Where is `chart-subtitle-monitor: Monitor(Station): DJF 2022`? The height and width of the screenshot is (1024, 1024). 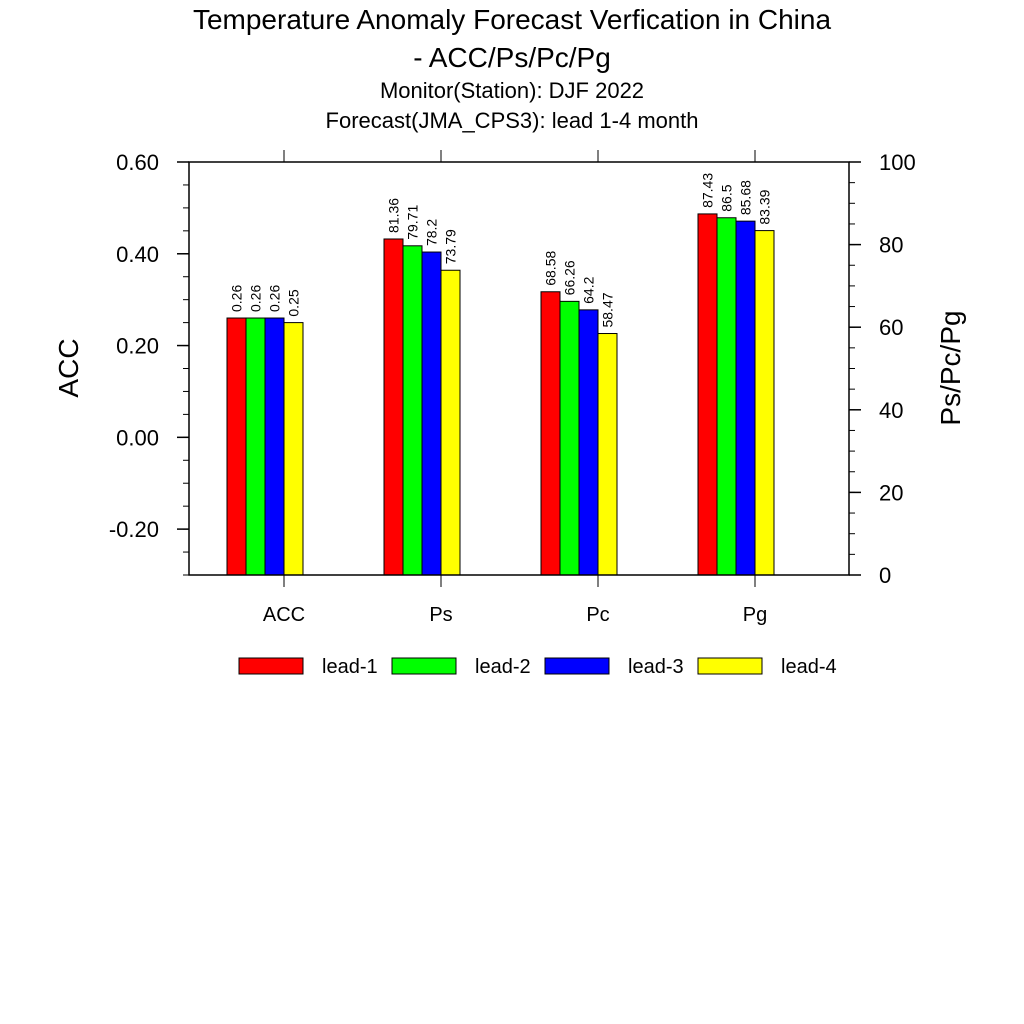 chart-subtitle-monitor: Monitor(Station): DJF 2022 is located at coordinates (512, 90).